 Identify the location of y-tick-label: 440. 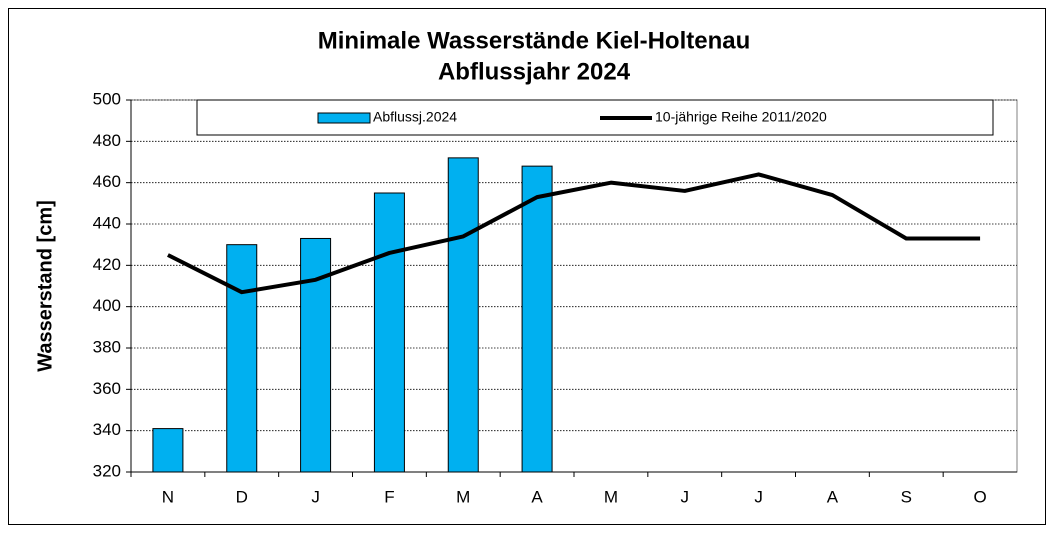
(107, 222).